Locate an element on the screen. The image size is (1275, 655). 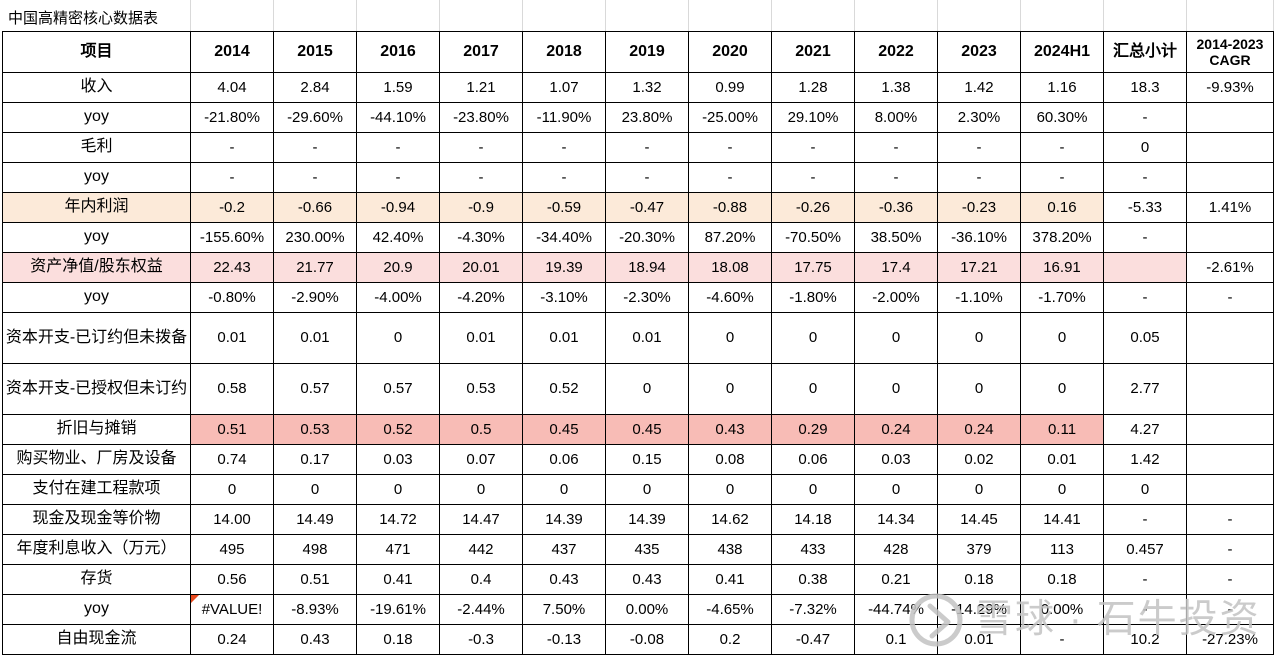
table-cell: -0.26 is located at coordinates (813, 207).